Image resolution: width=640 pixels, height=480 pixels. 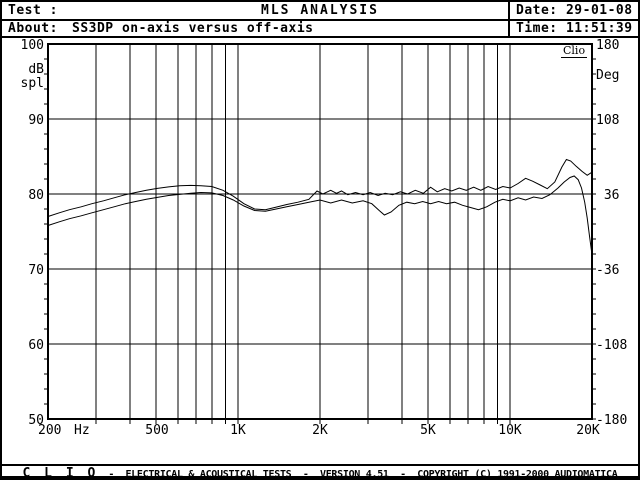 What do you see at coordinates (510, 430) in the screenshot?
I see `x-tick-label: 10K` at bounding box center [510, 430].